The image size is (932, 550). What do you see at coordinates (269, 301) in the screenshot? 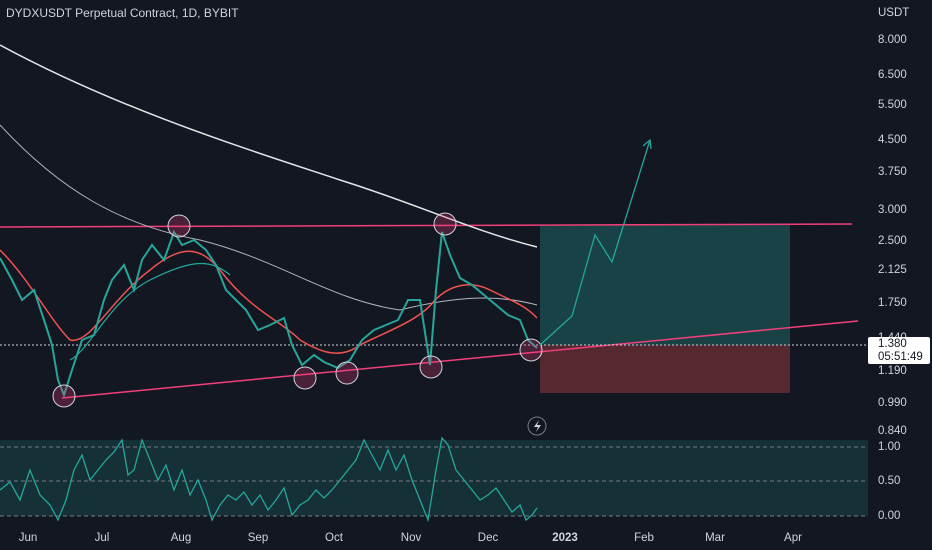
I see `ma-short` at bounding box center [269, 301].